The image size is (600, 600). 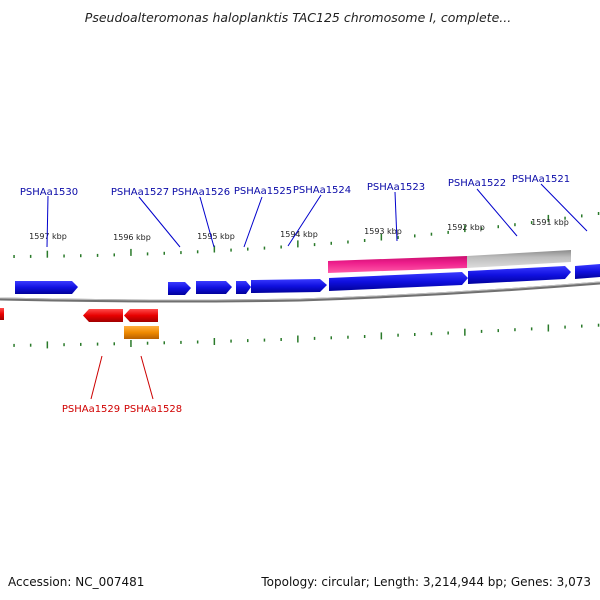 What do you see at coordinates (48, 236) in the screenshot?
I see `kbp-label: 1597 kbp` at bounding box center [48, 236].